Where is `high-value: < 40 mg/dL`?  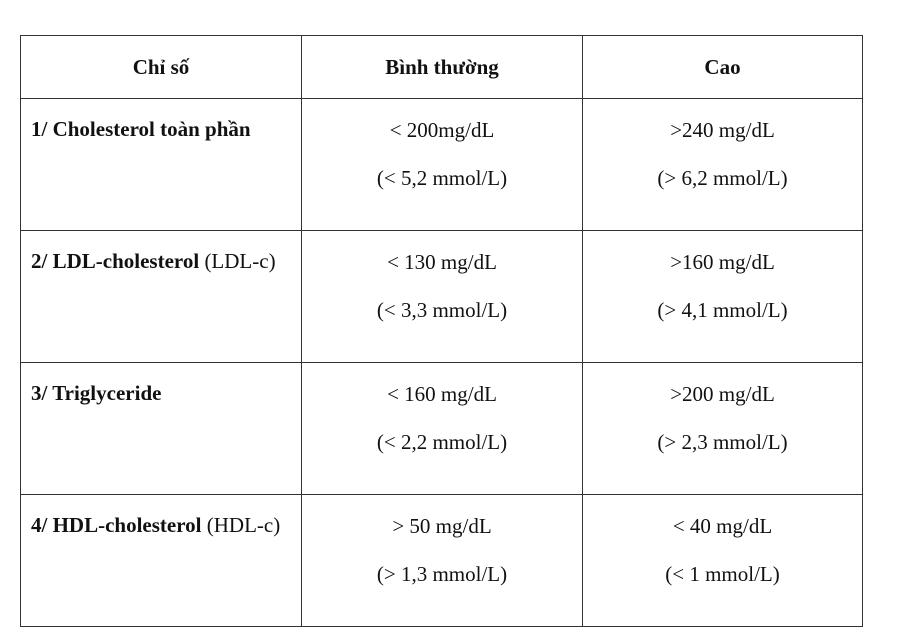
high-value: < 40 mg/dL is located at coordinates (722, 526).